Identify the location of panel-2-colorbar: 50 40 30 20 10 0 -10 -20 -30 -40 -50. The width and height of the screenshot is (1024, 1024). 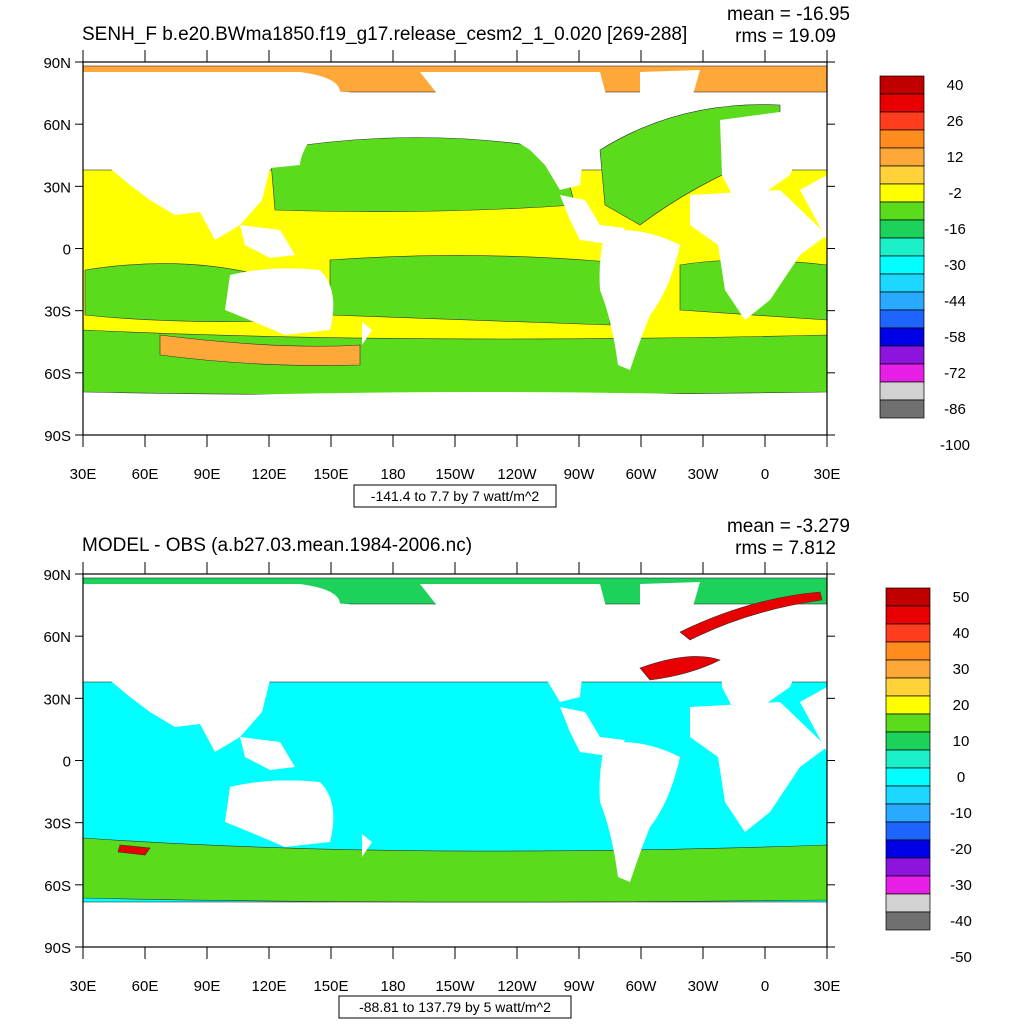
(928, 776).